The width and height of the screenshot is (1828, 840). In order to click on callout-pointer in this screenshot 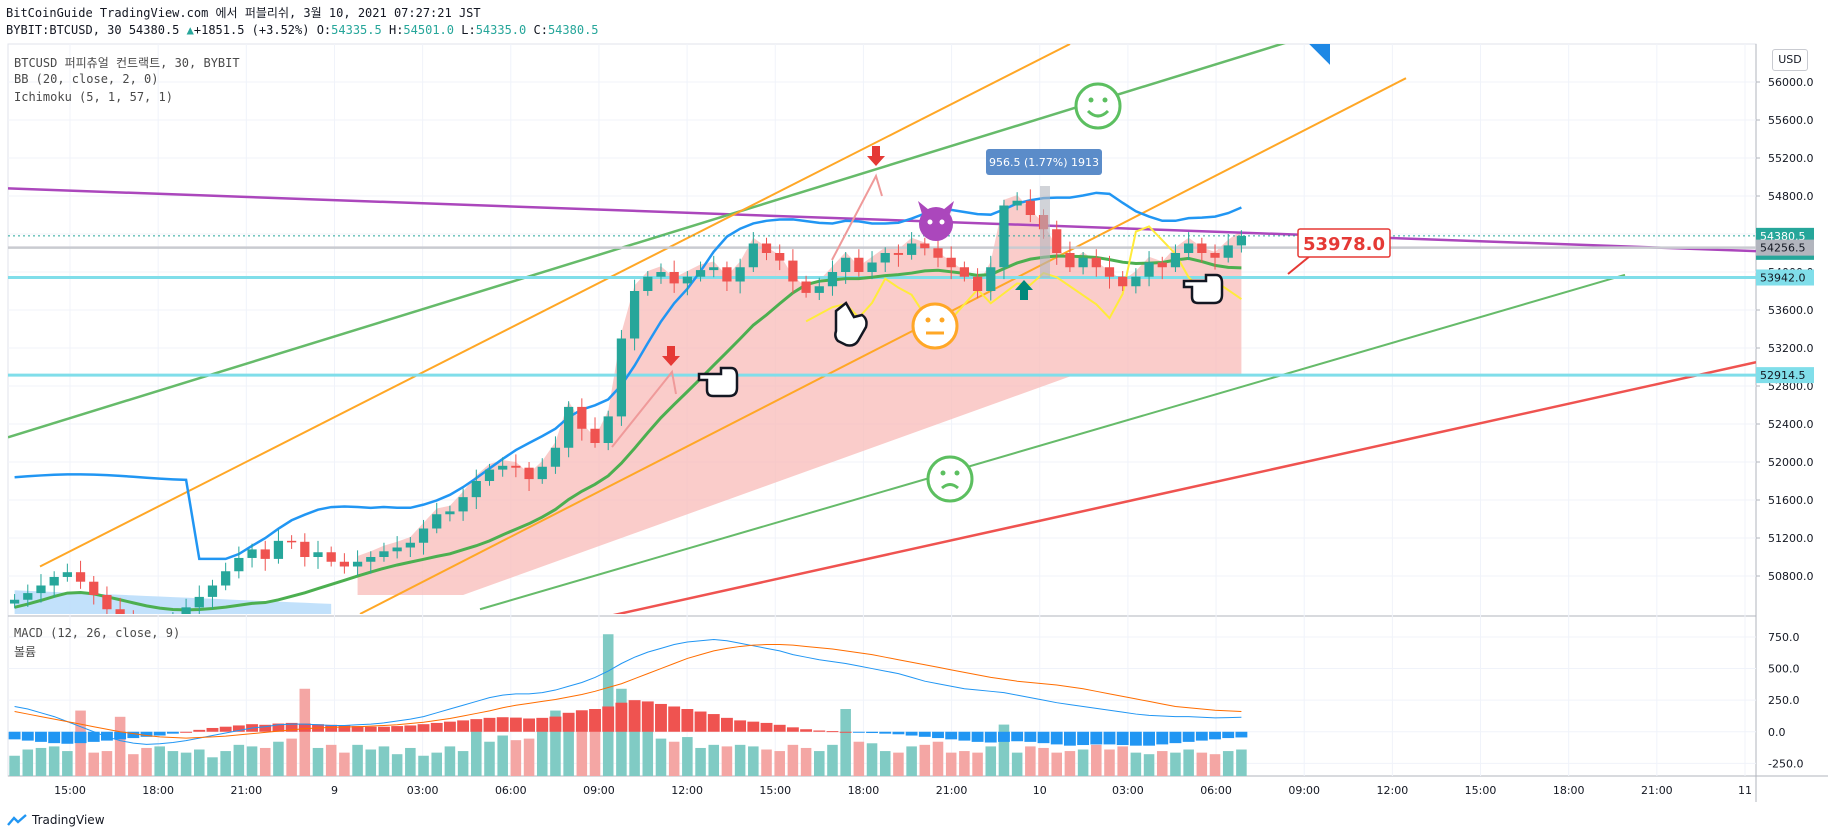, I will do `click(1299, 265)`.